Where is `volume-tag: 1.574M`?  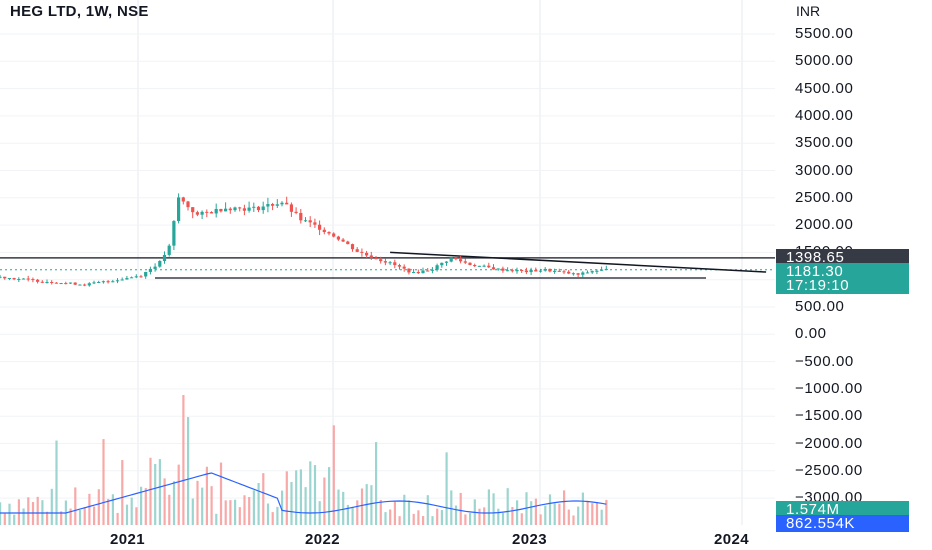
volume-tag: 1.574M is located at coordinates (842, 509).